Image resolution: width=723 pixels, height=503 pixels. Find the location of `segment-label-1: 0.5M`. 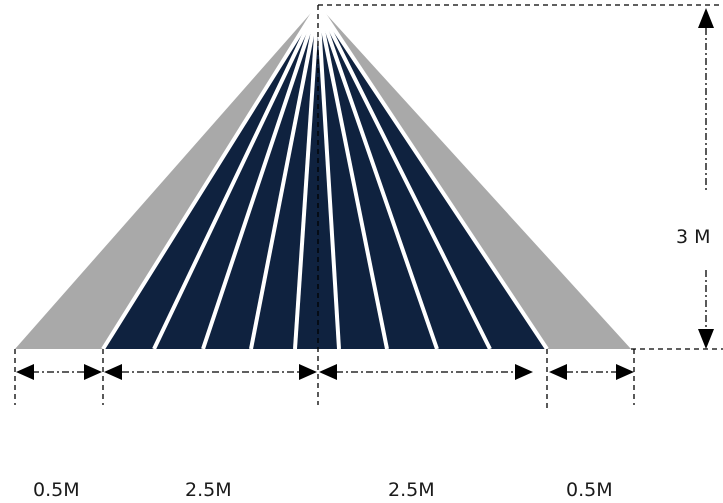

segment-label-1: 0.5M is located at coordinates (56, 490).